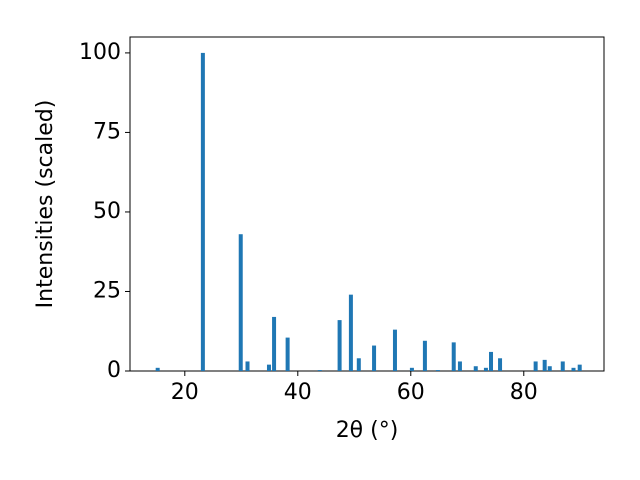 This screenshot has width=640, height=480. What do you see at coordinates (107, 131) in the screenshot?
I see `y-tick-label: 75` at bounding box center [107, 131].